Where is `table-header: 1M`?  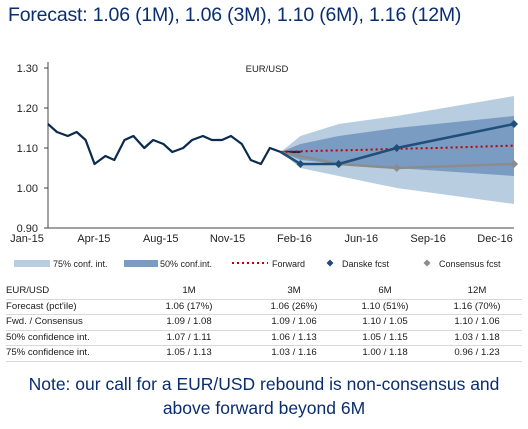
table-header: 1M is located at coordinates (189, 290).